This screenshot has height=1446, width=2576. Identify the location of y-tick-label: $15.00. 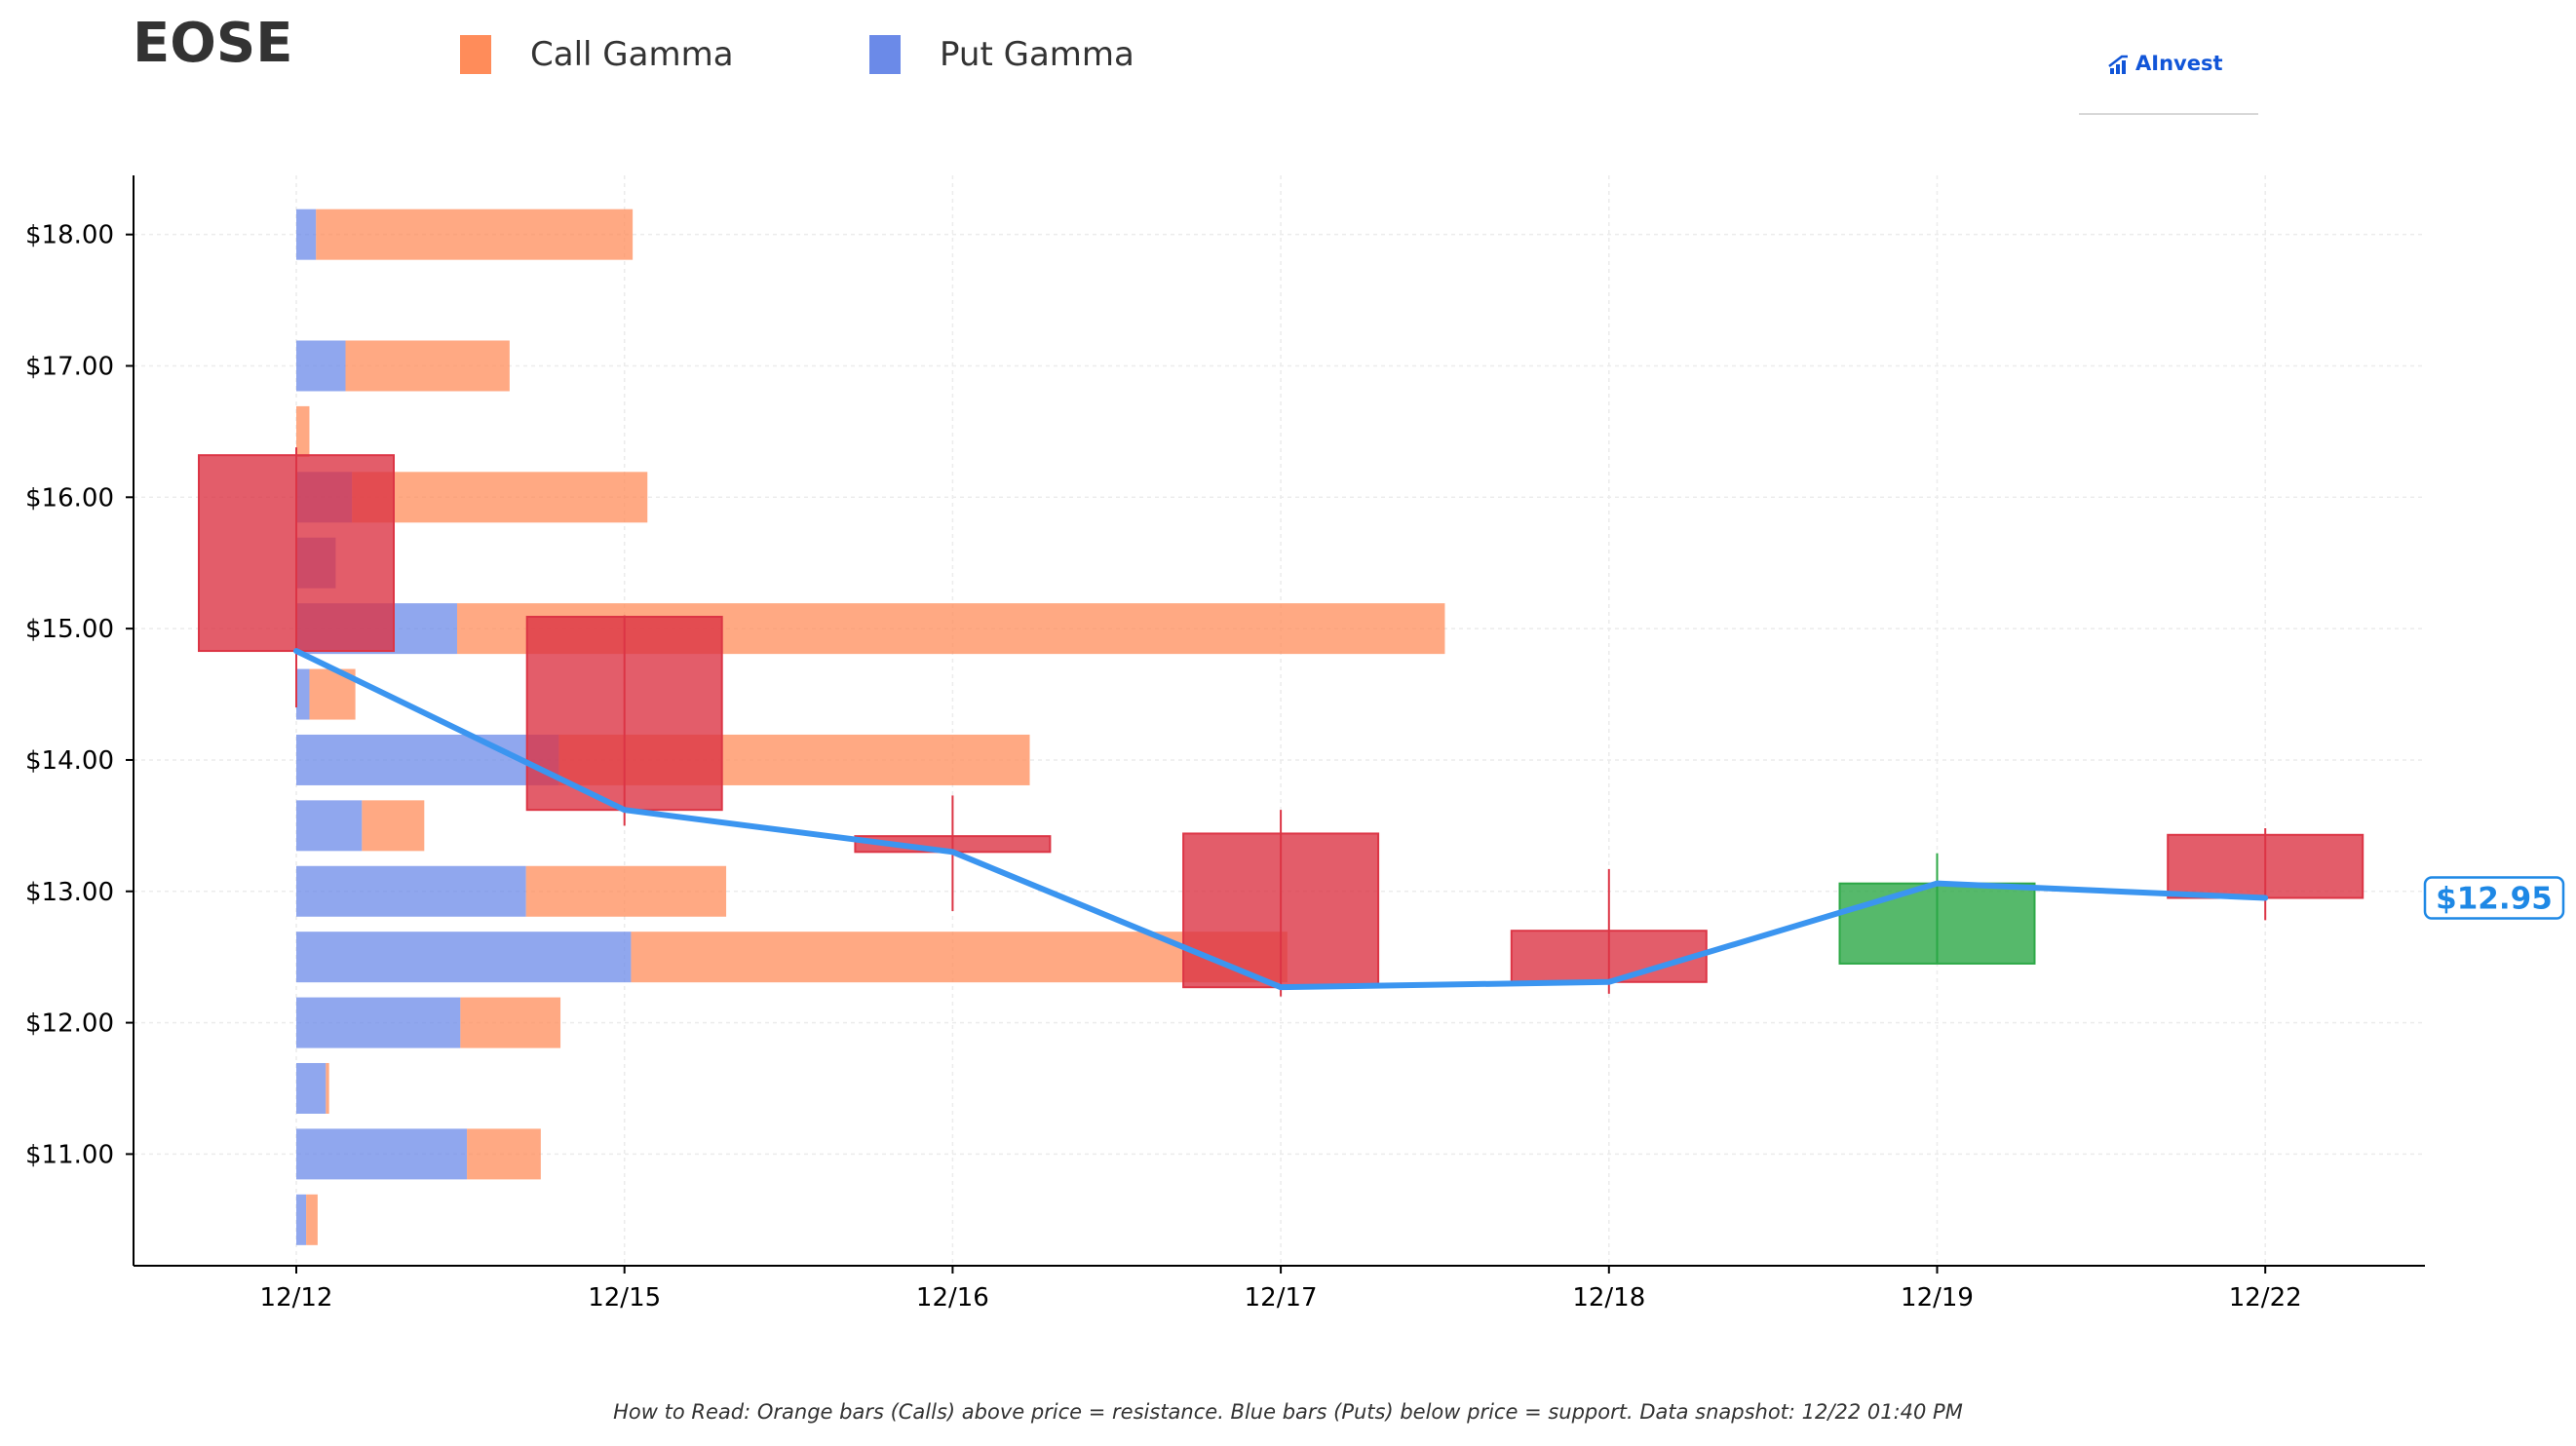
(69, 629).